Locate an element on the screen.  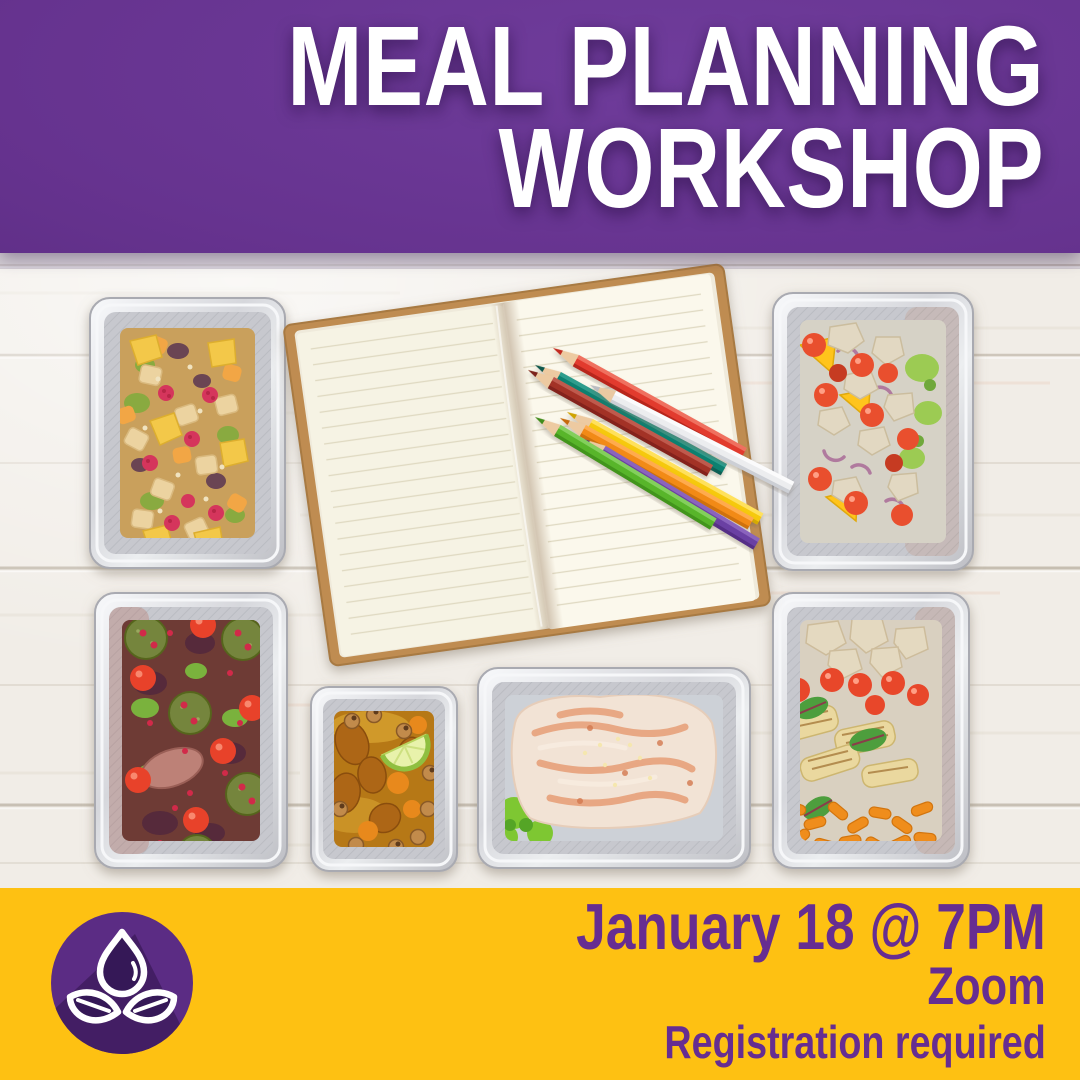
colored-pencils is located at coordinates (661, 449).